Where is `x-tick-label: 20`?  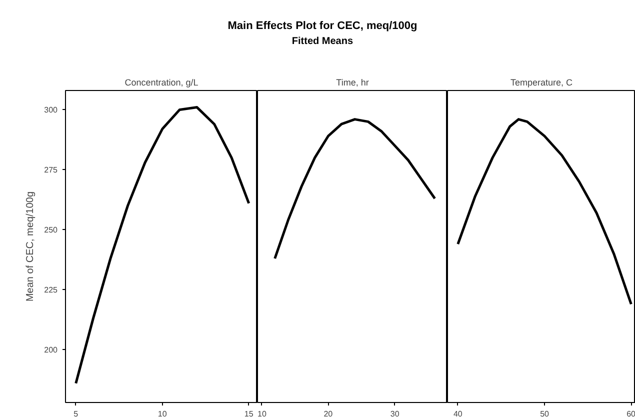 x-tick-label: 20 is located at coordinates (329, 414).